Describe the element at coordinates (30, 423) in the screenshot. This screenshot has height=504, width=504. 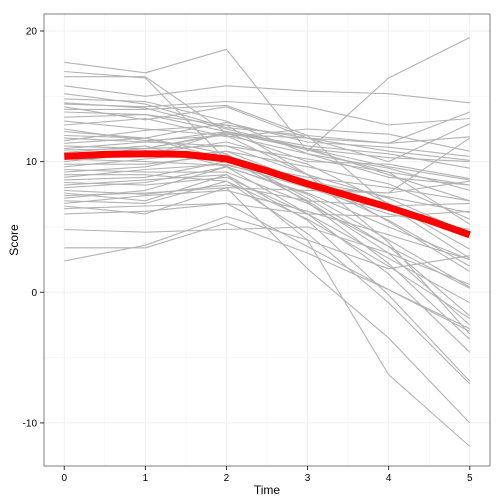
I see `y-tick-label: -10` at that location.